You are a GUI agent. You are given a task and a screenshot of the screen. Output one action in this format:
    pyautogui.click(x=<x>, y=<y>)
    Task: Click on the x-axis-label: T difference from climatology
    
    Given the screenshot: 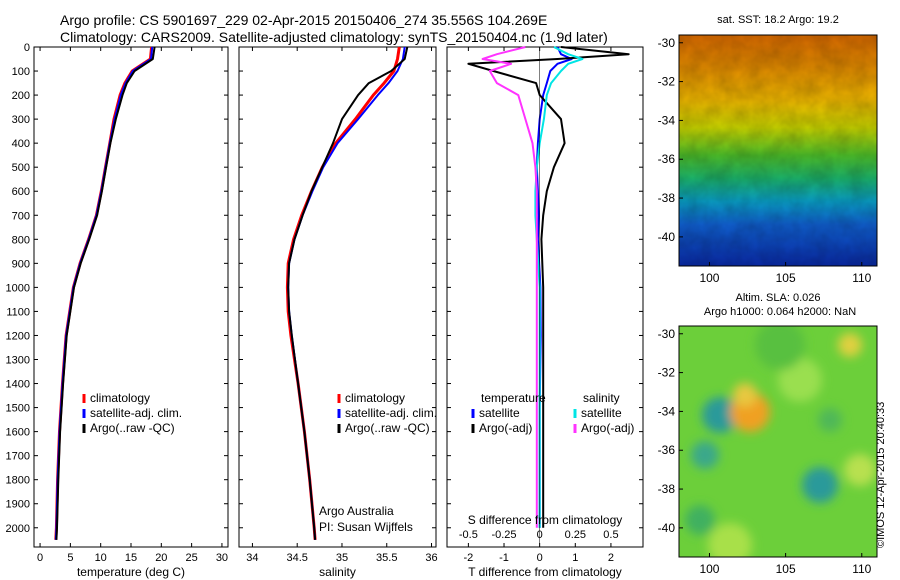 What is the action you would take?
    pyautogui.click(x=545, y=572)
    